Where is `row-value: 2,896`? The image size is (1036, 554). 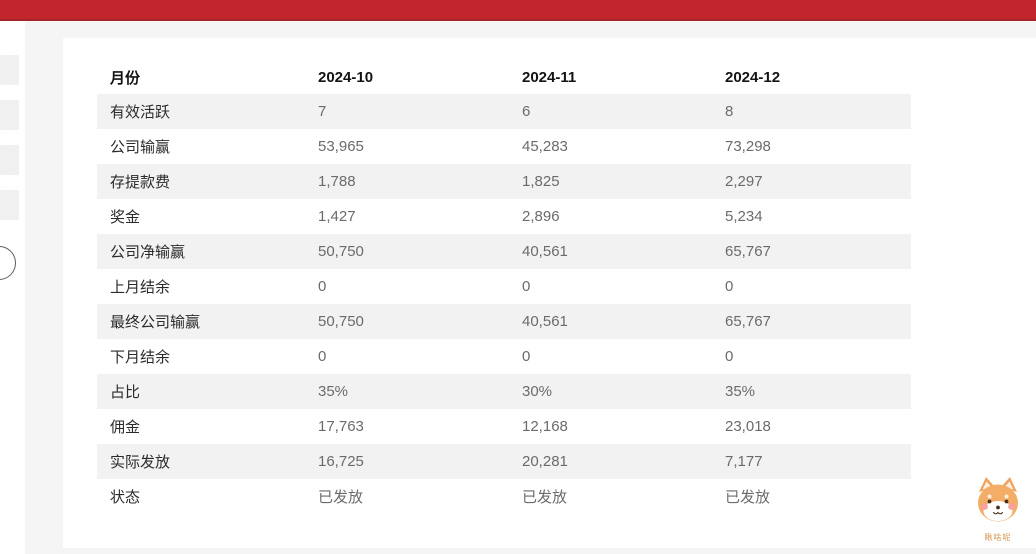 row-value: 2,896 is located at coordinates (541, 216).